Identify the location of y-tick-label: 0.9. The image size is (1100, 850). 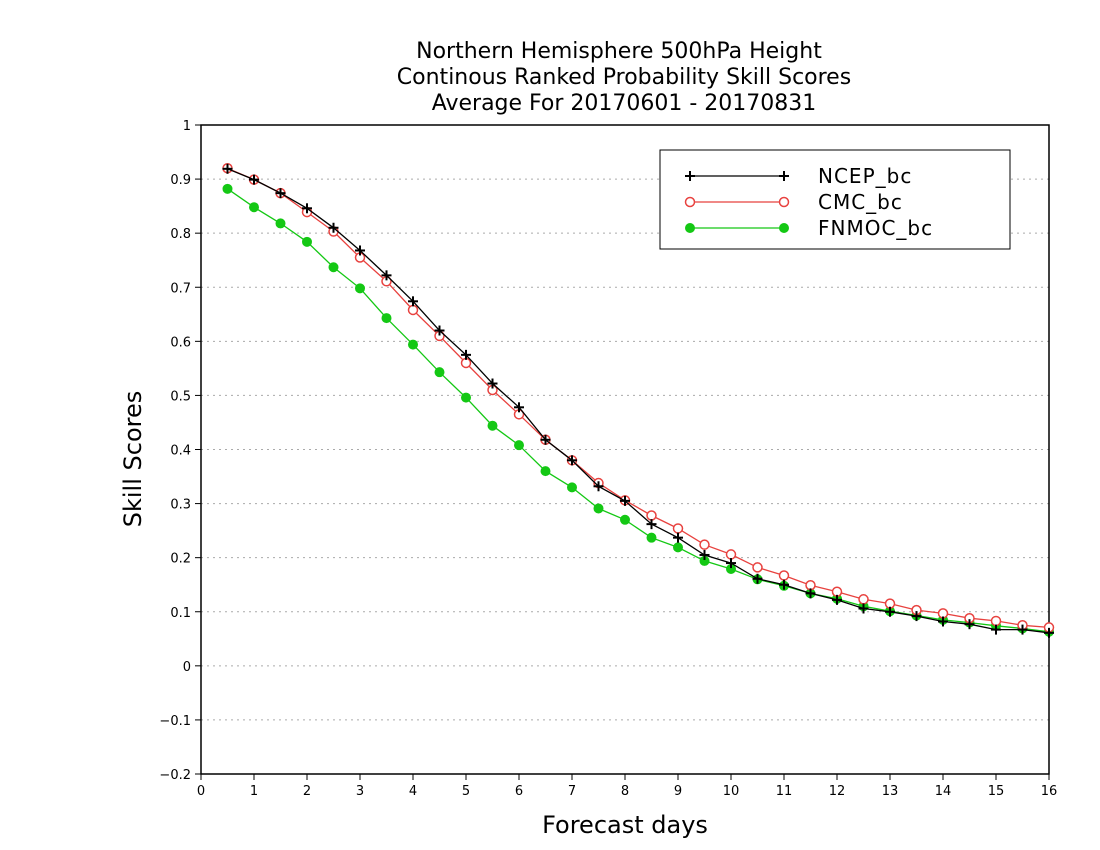
(180, 180).